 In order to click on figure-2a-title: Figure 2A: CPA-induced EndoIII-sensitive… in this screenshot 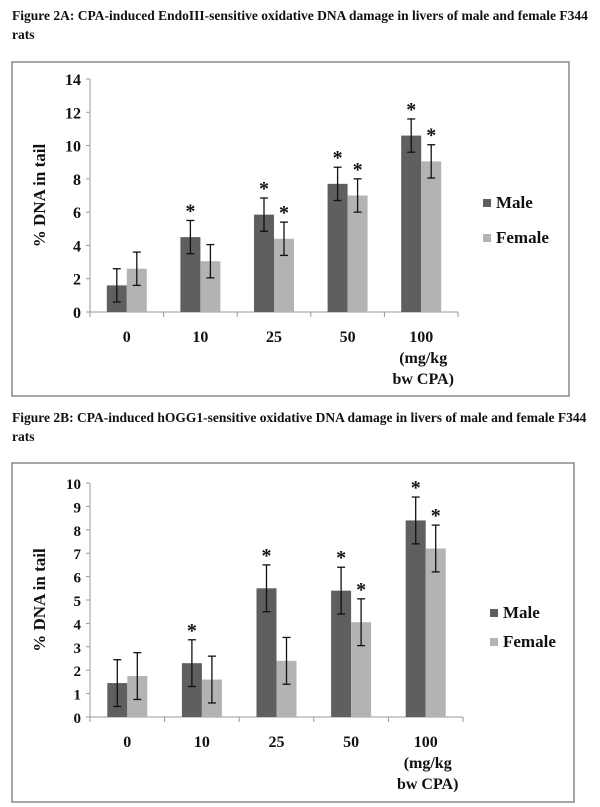, I will do `click(300, 25)`.